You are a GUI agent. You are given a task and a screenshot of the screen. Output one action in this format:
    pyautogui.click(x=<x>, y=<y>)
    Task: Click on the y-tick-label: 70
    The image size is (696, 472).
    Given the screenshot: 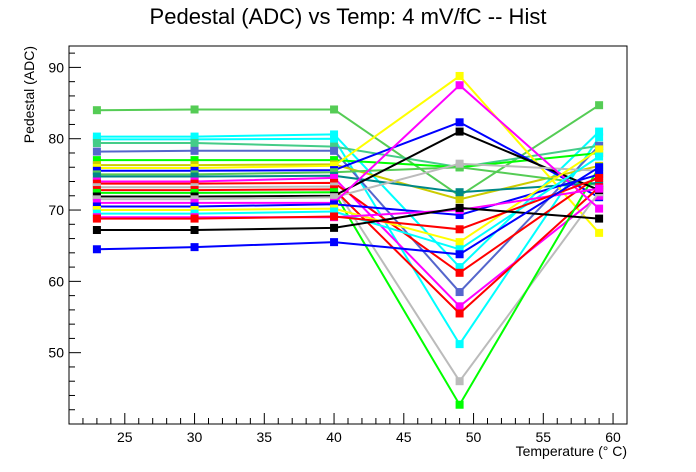 What is the action you would take?
    pyautogui.click(x=56, y=210)
    